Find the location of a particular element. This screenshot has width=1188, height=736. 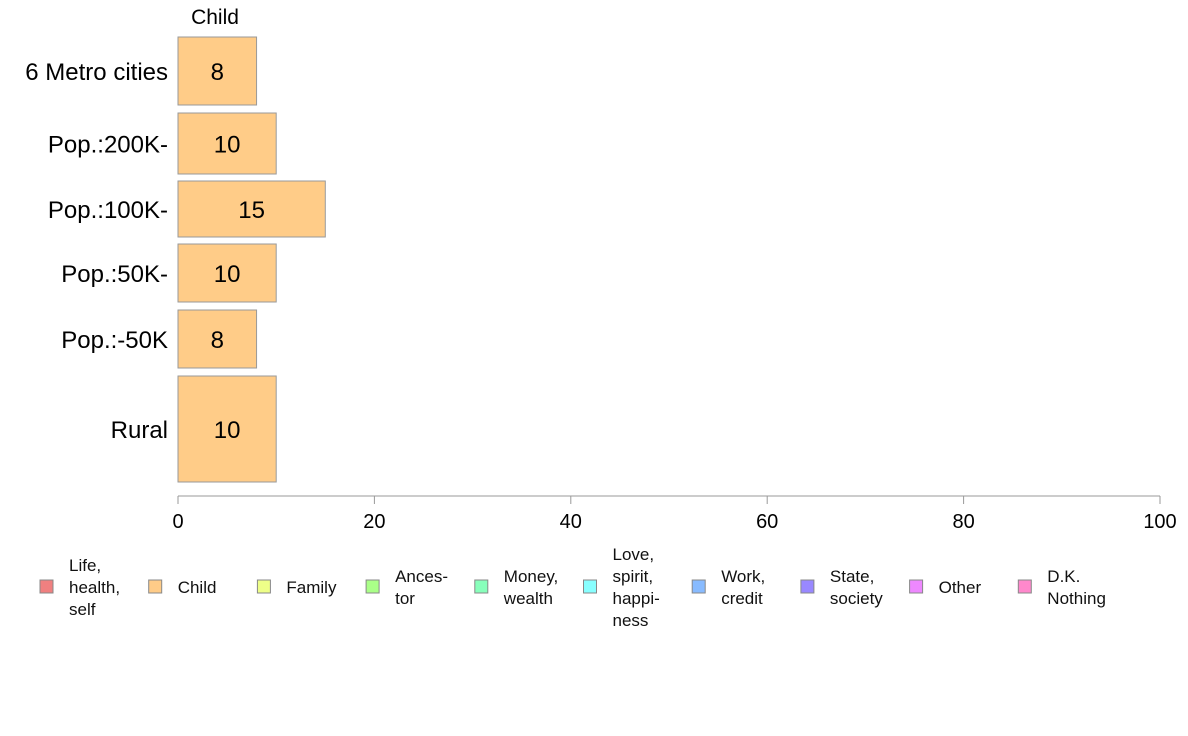

legend-label-8: Other is located at coordinates (960, 587).